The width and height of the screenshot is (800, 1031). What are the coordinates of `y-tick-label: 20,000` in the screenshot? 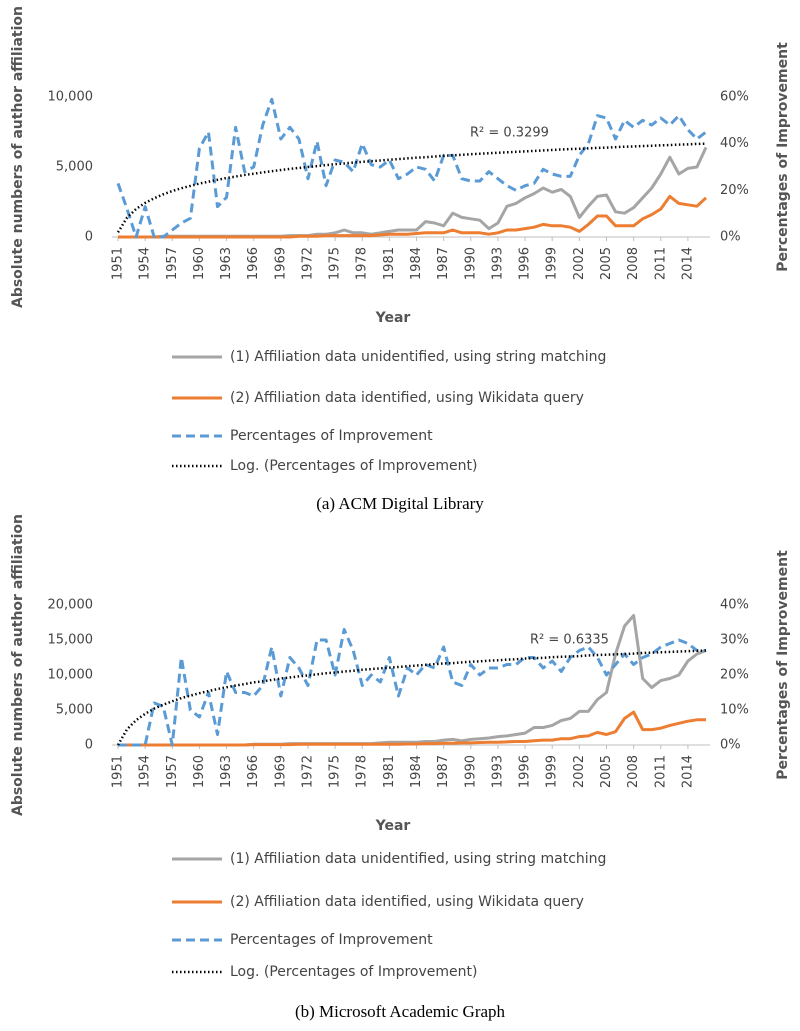 It's located at (71, 605).